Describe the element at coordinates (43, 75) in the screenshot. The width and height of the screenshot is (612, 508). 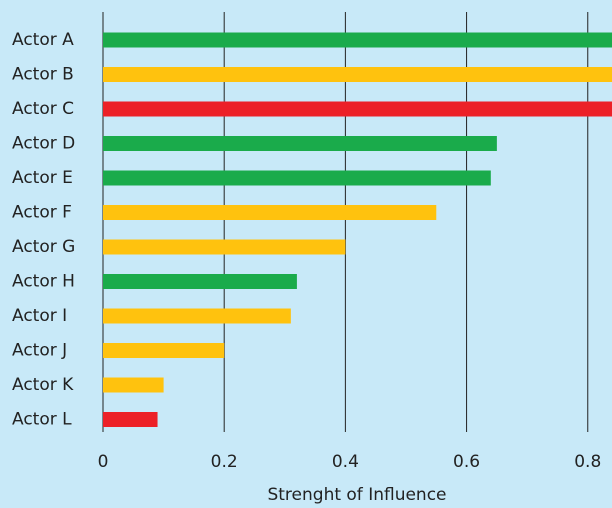
I see `y-tick-label: Actor B` at that location.